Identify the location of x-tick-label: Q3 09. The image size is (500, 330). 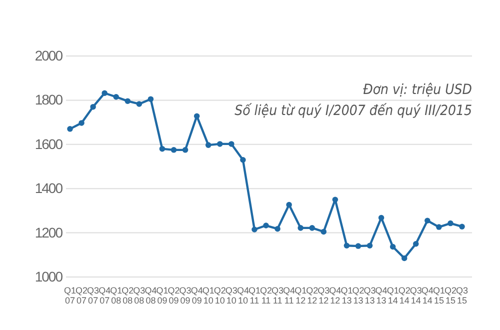
(185, 295).